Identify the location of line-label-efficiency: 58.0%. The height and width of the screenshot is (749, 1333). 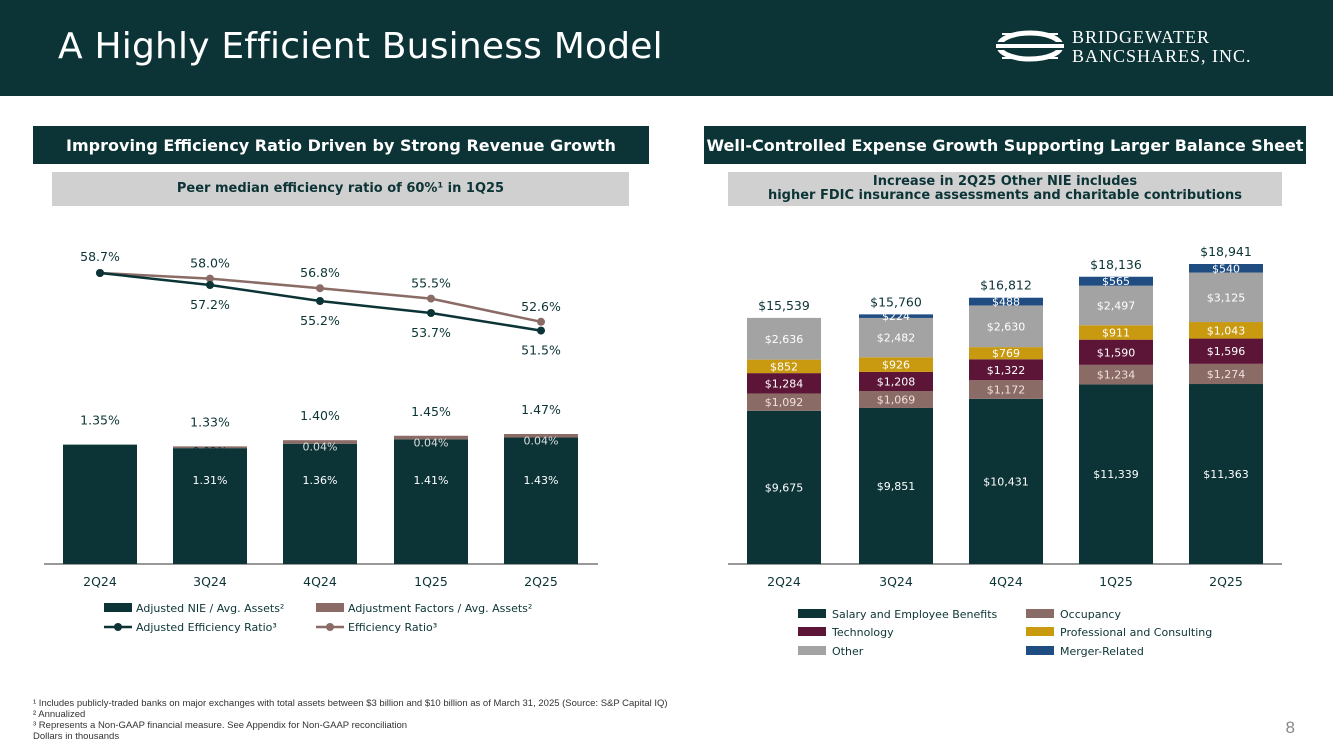
(210, 263).